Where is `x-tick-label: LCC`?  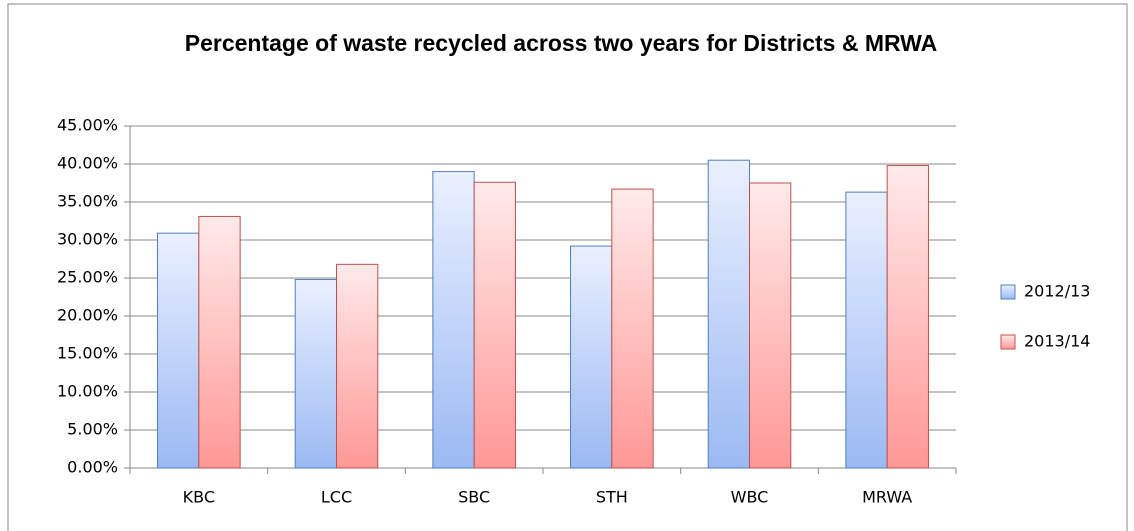
x-tick-label: LCC is located at coordinates (336, 497).